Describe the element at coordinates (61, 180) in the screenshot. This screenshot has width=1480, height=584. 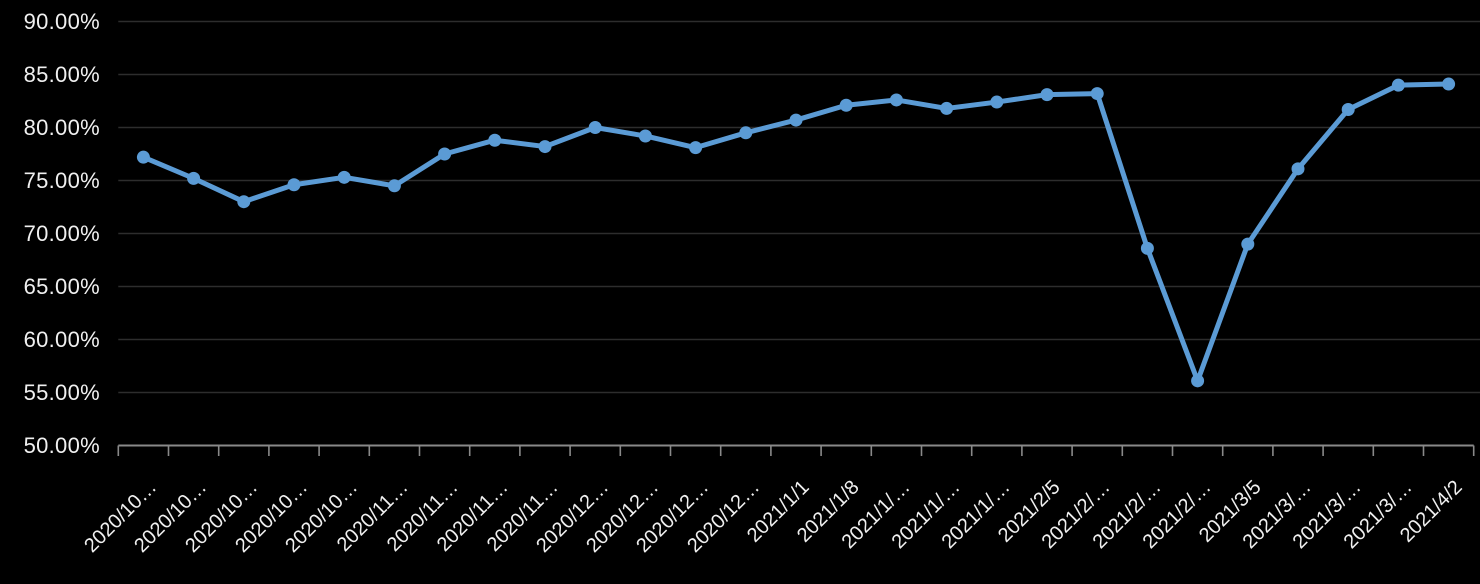
I see `y-axis-tick-label: 75.00%` at that location.